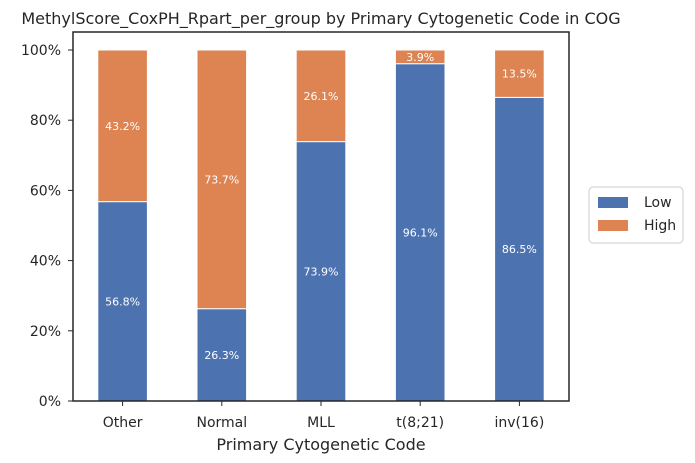  What do you see at coordinates (41, 51) in the screenshot?
I see `y-tick-label: 100%` at bounding box center [41, 51].